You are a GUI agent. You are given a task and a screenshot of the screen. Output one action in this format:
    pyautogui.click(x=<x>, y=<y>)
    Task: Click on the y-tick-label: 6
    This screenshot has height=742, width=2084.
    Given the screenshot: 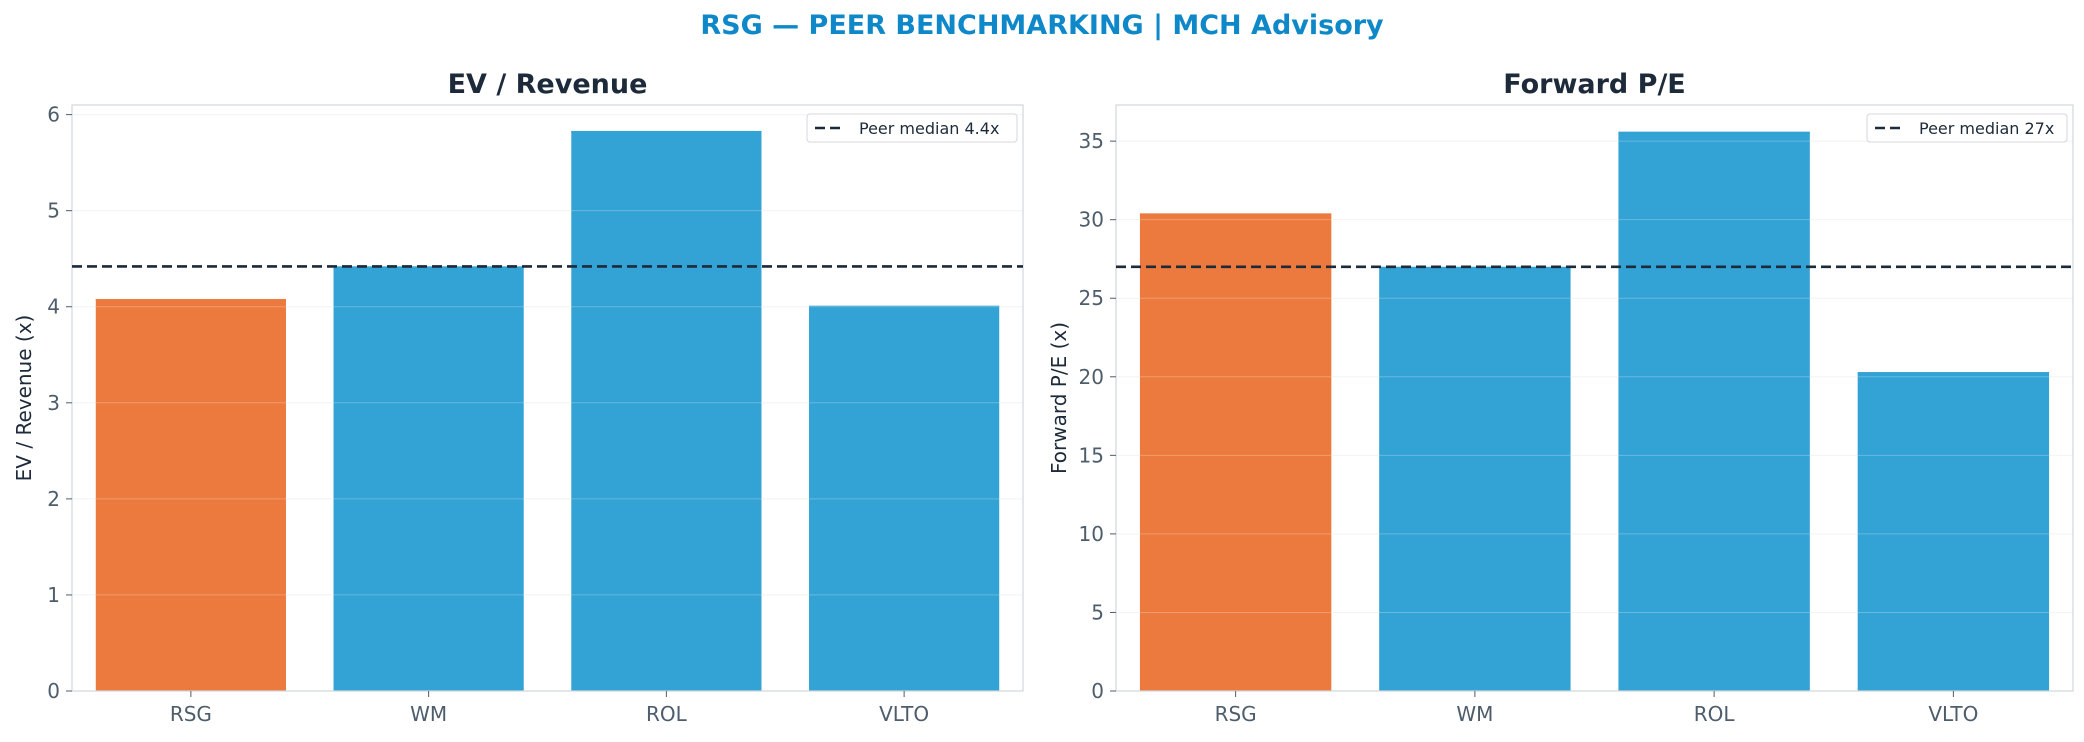 What is the action you would take?
    pyautogui.click(x=53, y=115)
    